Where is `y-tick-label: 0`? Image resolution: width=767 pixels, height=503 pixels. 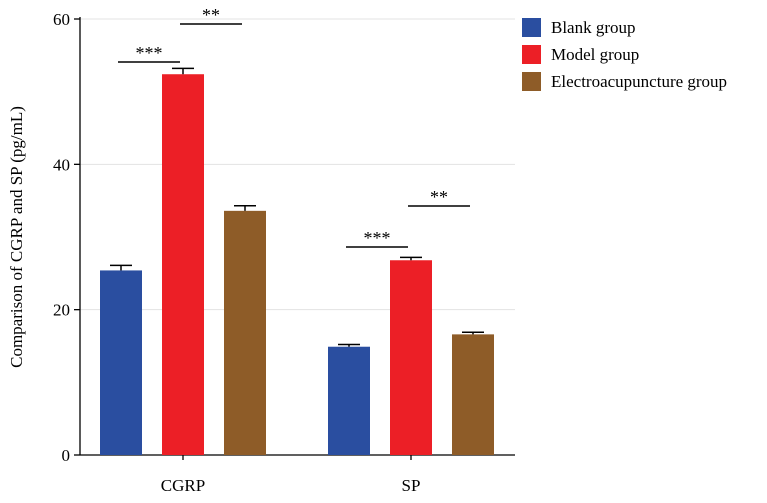
y-tick-label: 0 is located at coordinates (66, 455).